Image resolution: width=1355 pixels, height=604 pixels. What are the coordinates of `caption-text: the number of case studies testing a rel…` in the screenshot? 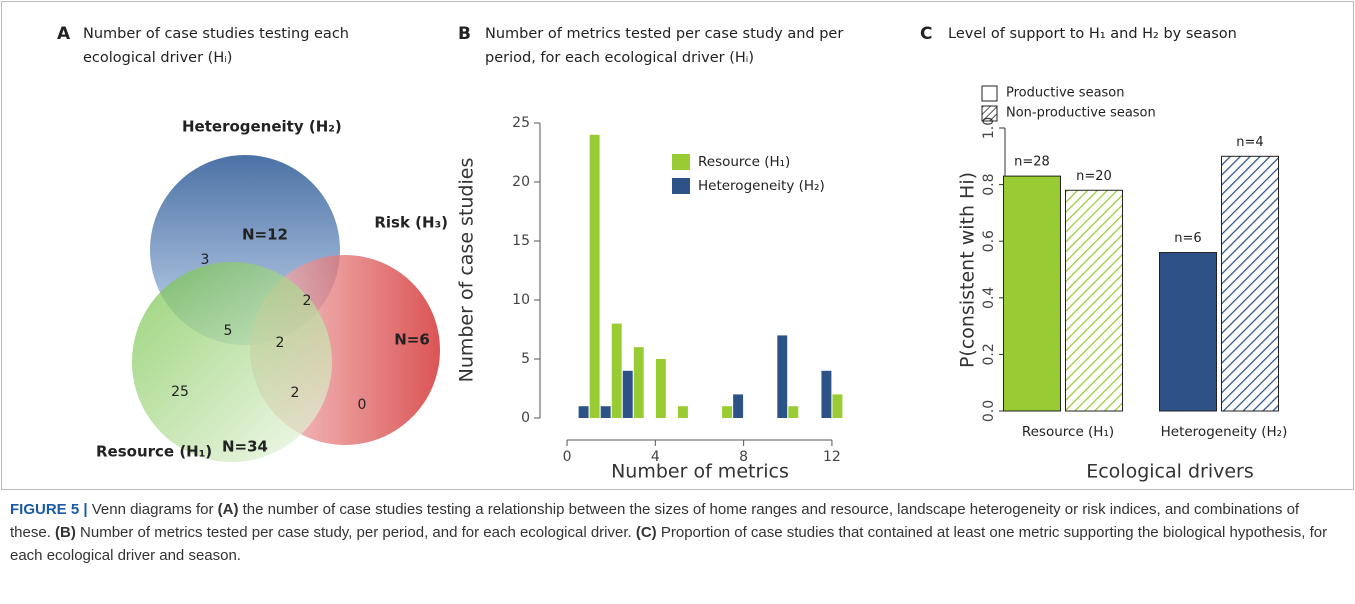 It's located at (655, 521).